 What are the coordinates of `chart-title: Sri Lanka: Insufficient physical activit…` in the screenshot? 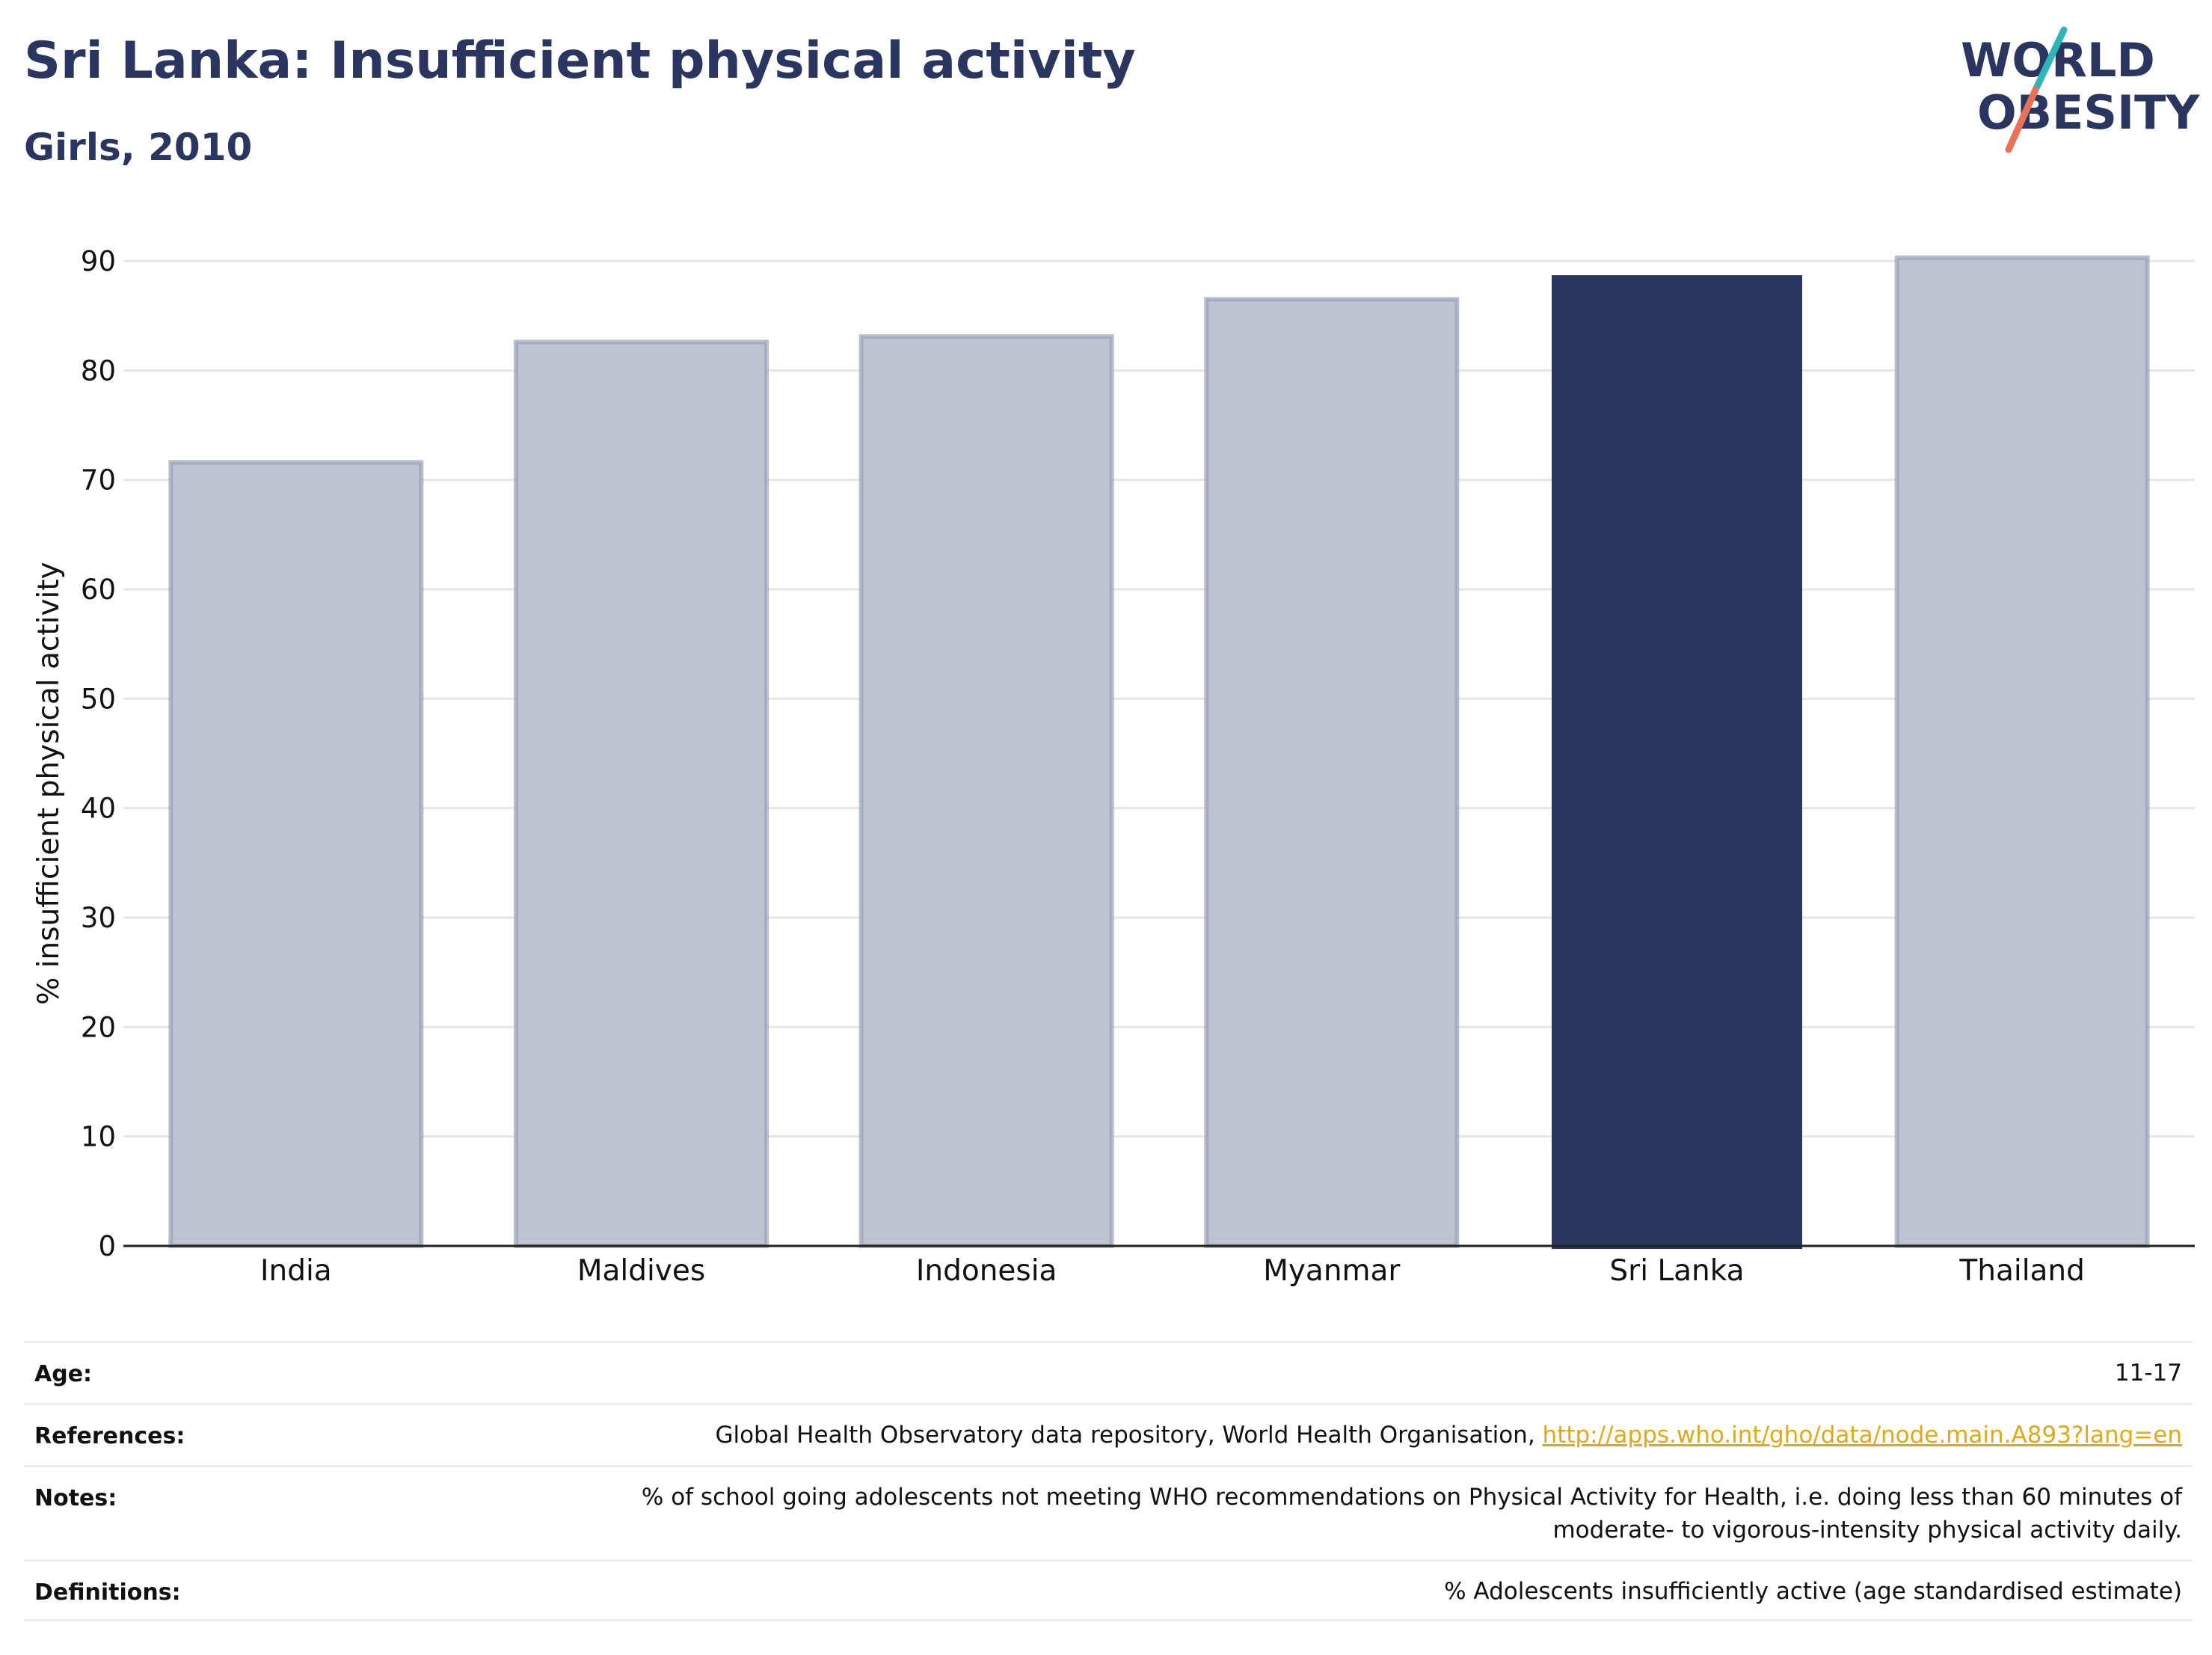 It's located at (580, 60).